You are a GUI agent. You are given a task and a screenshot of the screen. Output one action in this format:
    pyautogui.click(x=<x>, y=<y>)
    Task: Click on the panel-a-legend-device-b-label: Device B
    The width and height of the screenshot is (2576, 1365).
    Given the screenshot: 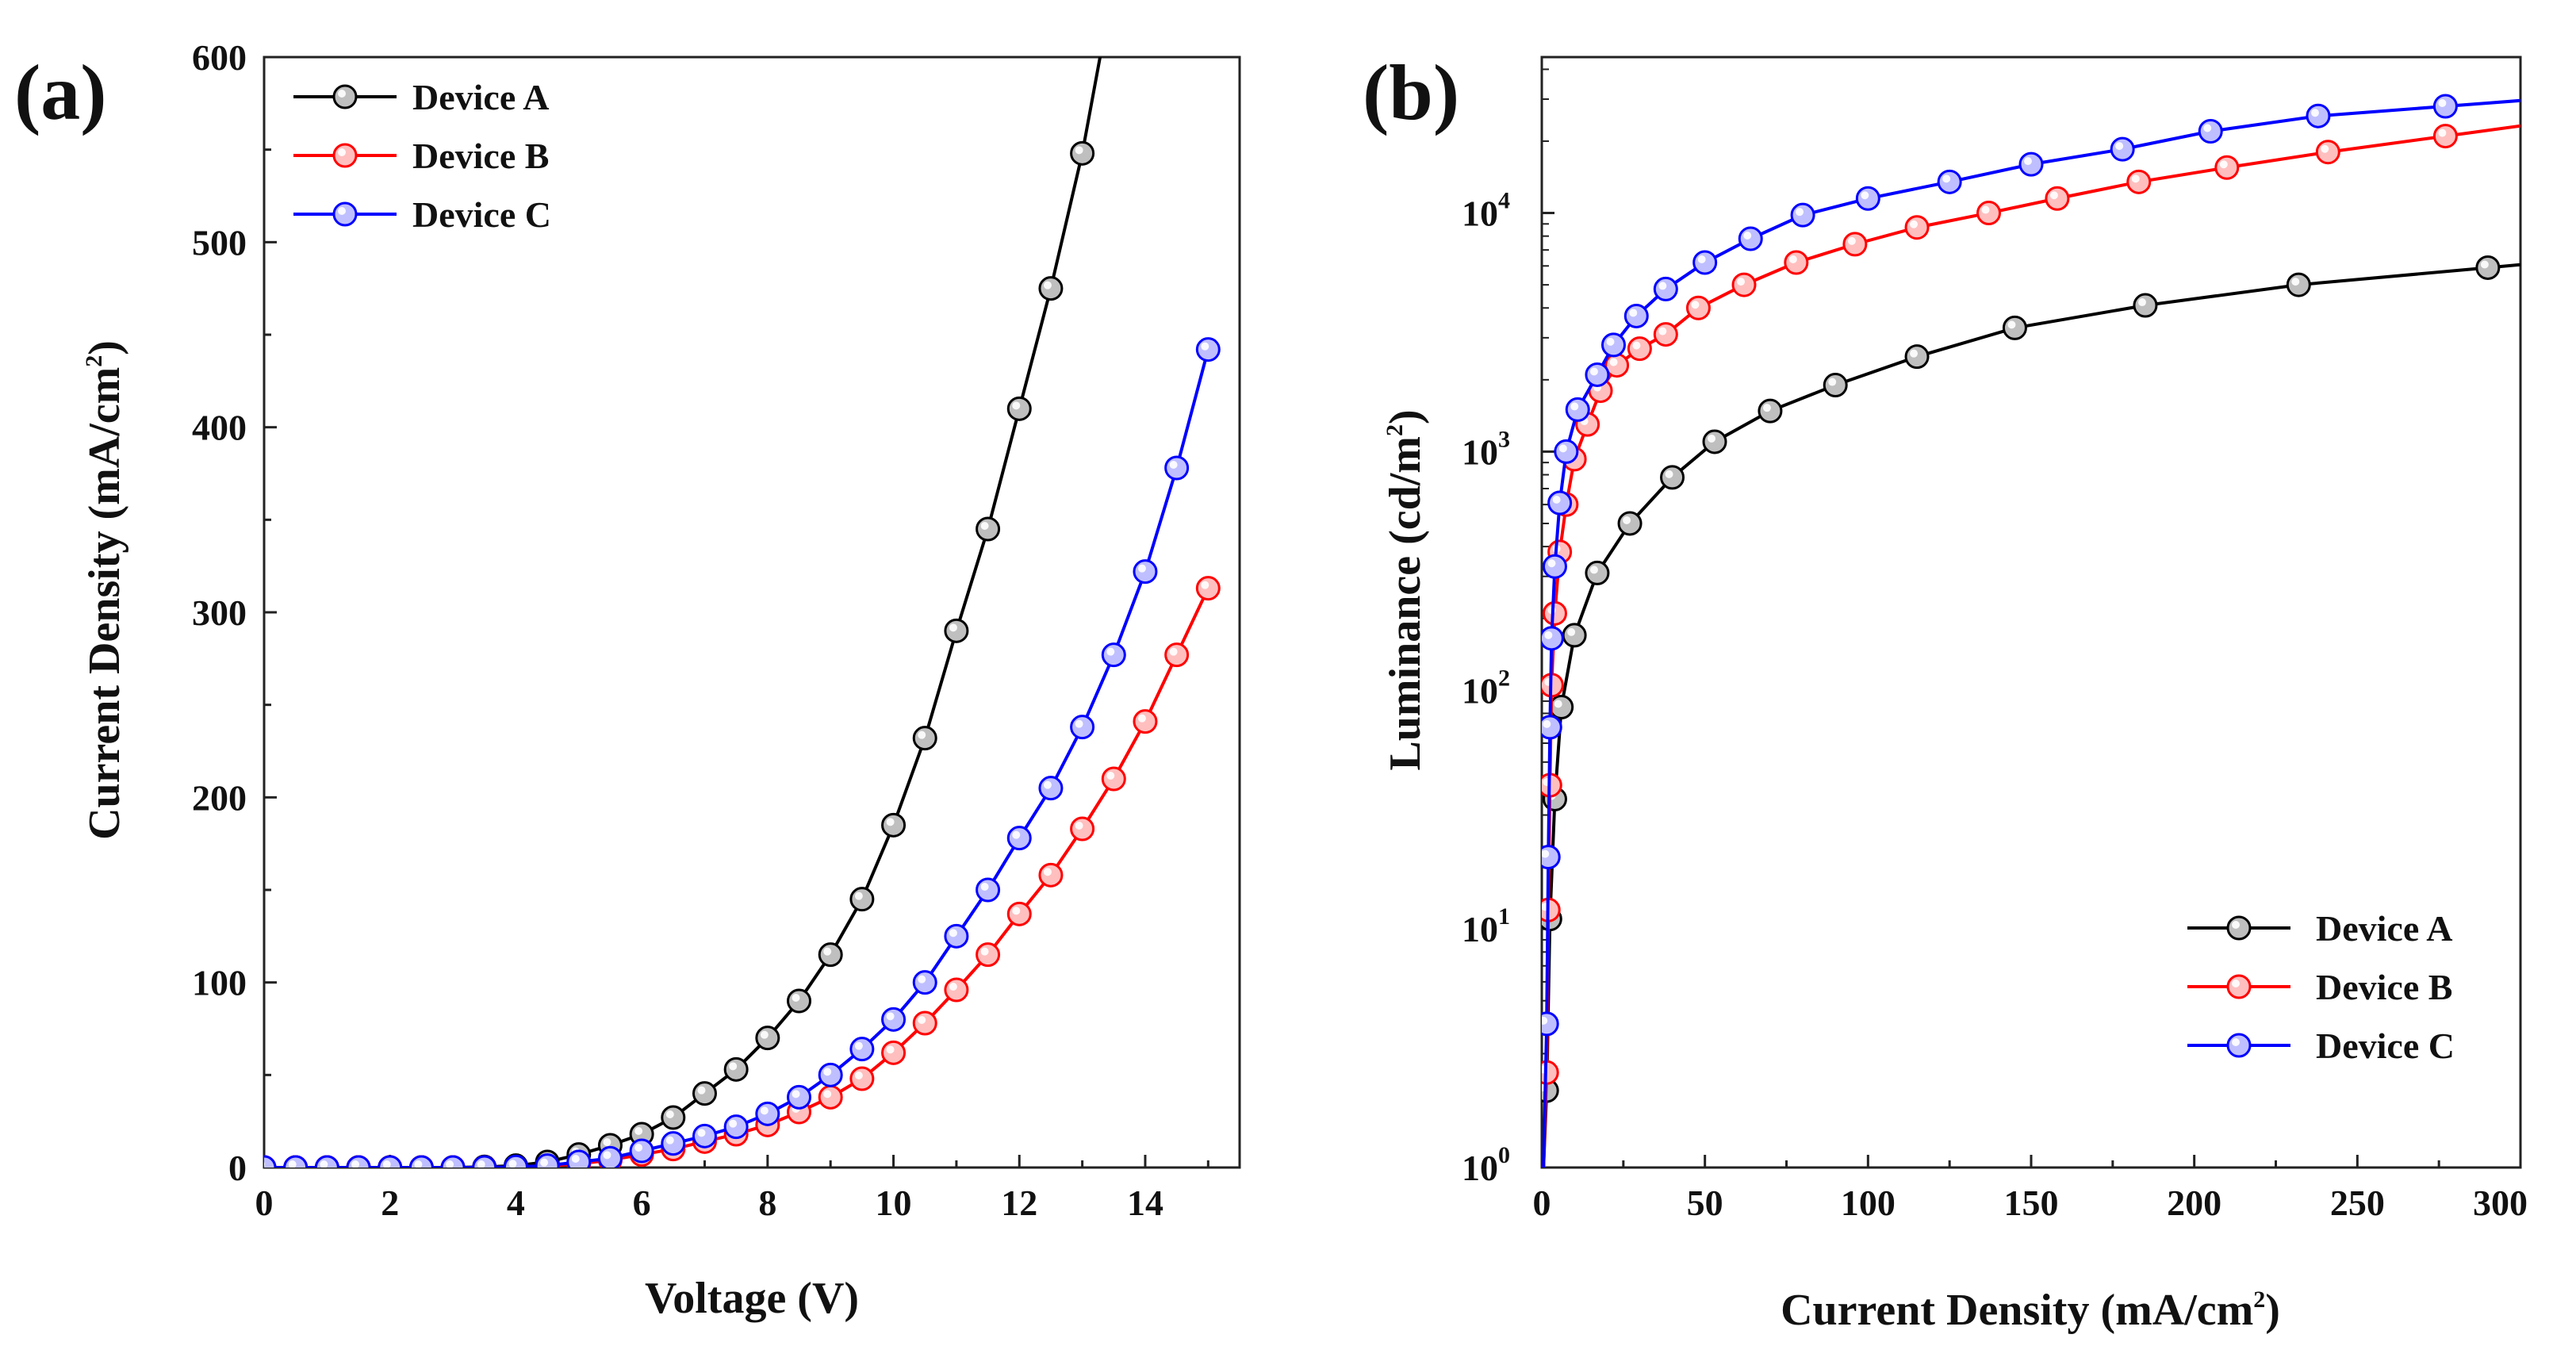 What is the action you would take?
    pyautogui.click(x=480, y=156)
    